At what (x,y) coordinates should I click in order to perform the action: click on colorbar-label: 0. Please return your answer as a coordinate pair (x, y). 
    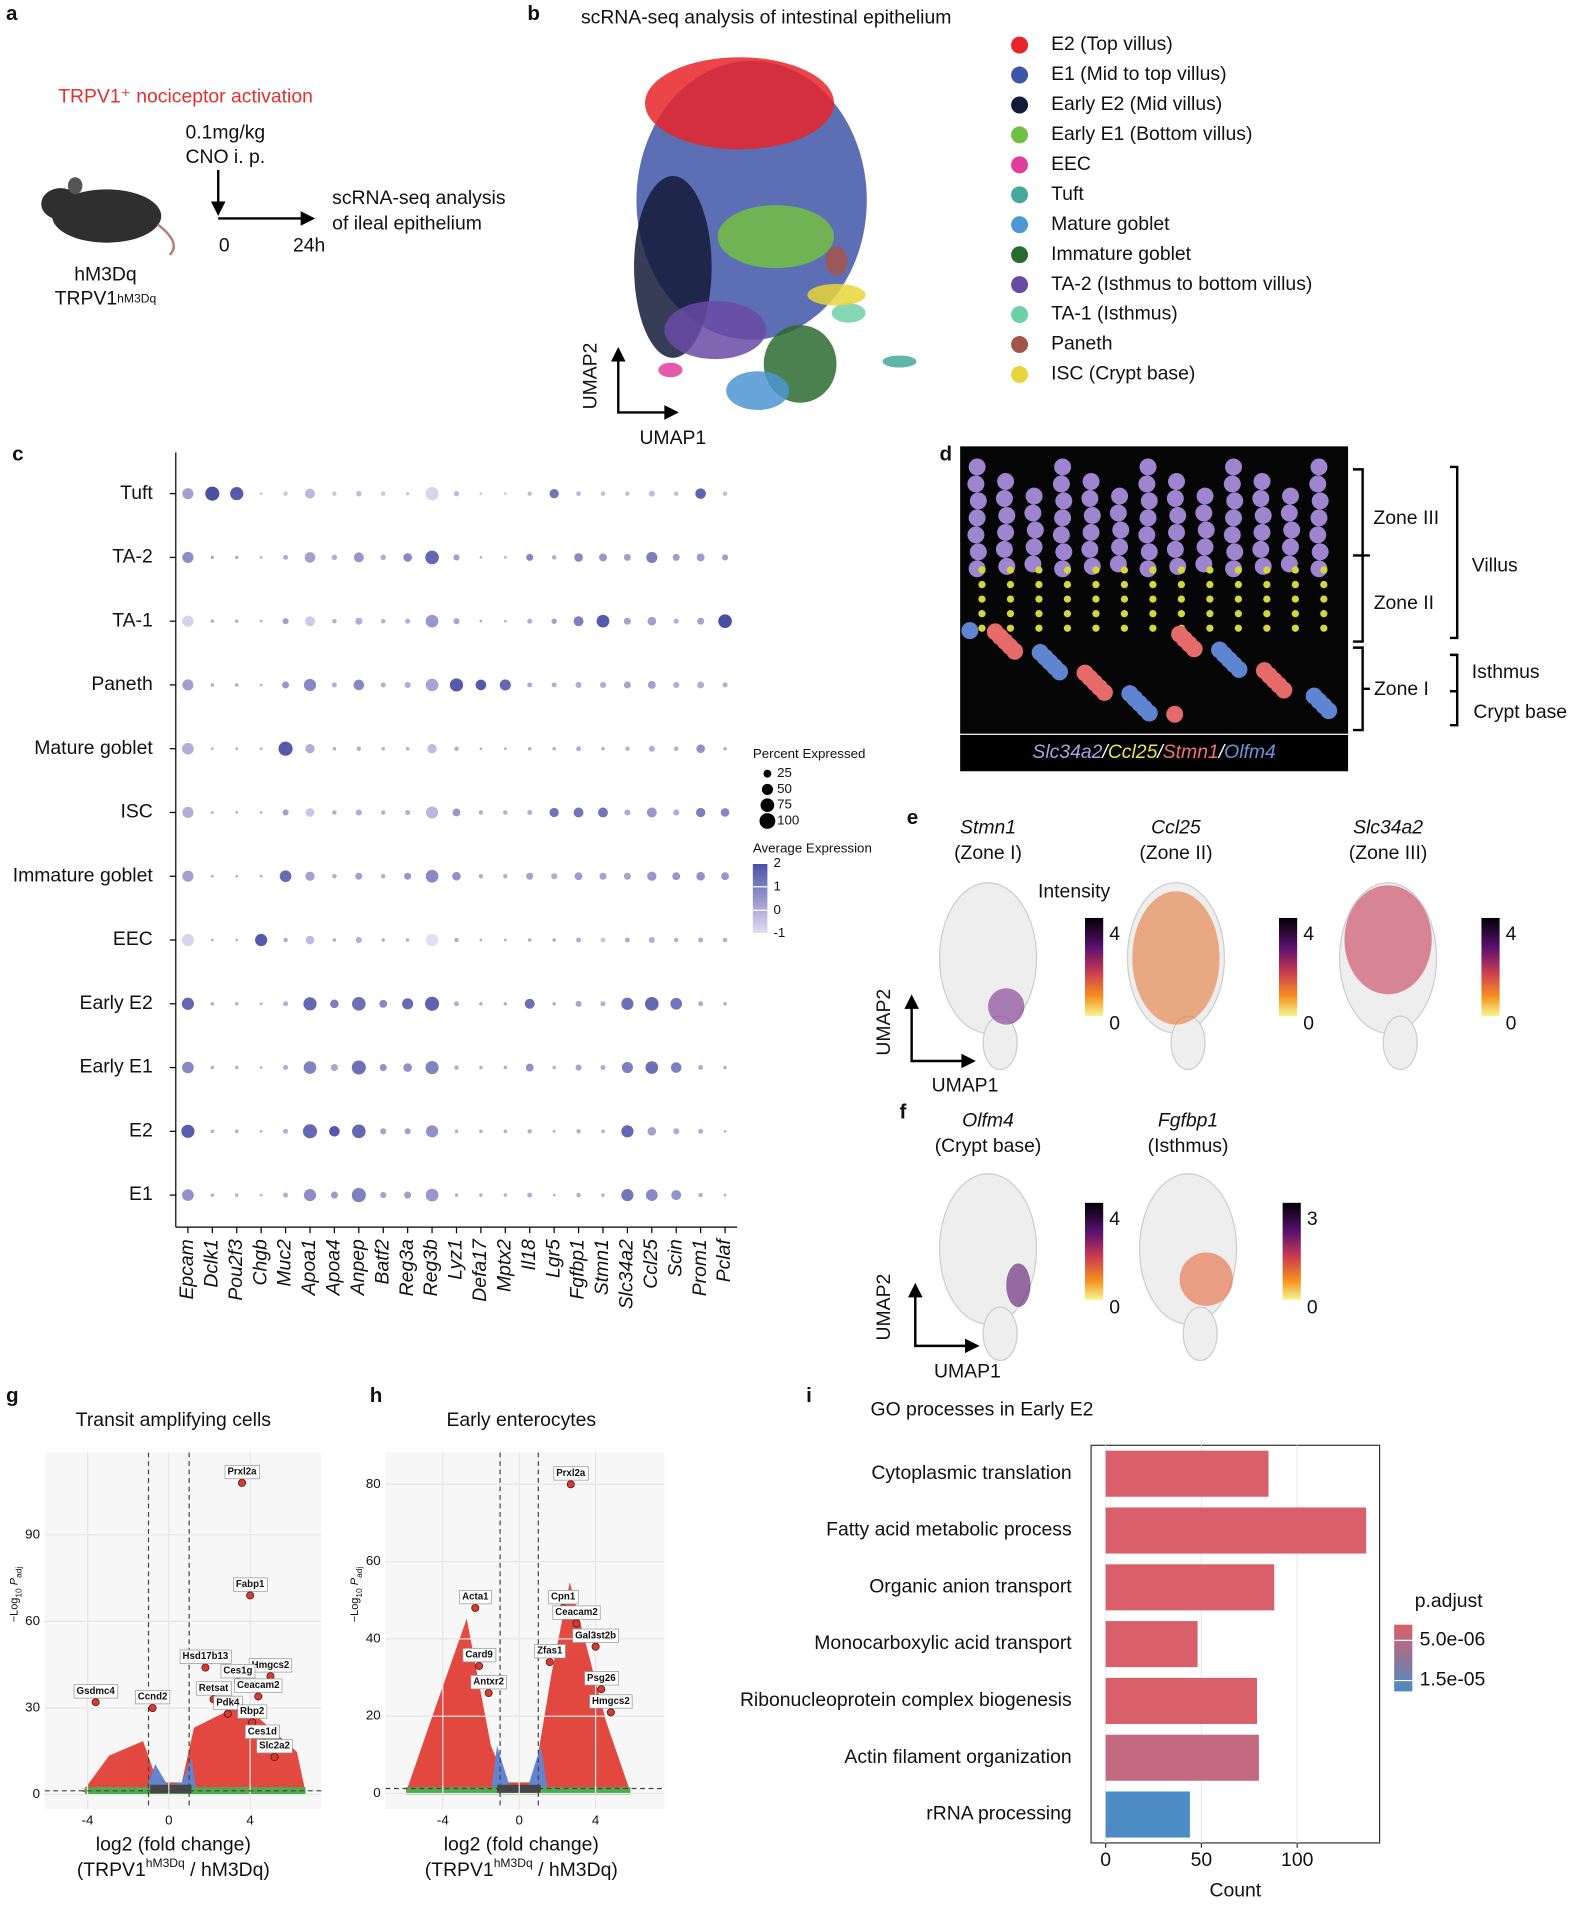
    Looking at the image, I should click on (776, 909).